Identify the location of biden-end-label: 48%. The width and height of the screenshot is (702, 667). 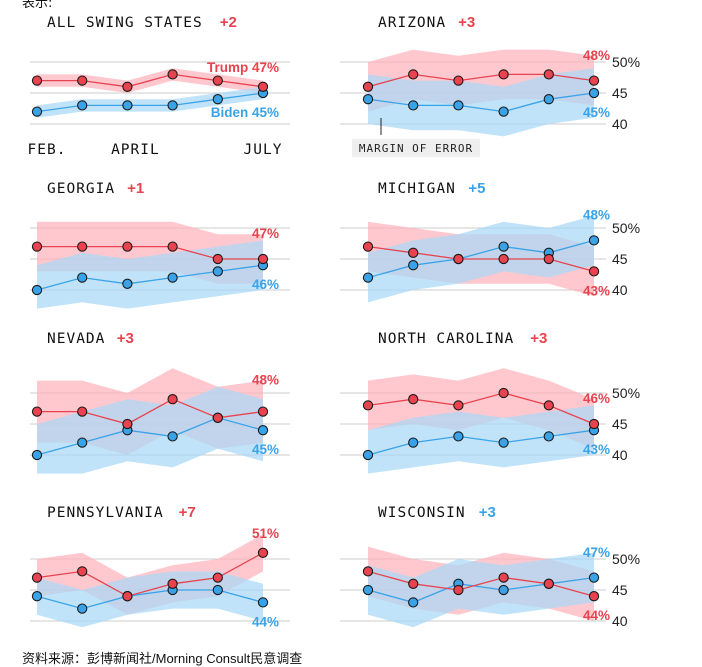
(596, 215).